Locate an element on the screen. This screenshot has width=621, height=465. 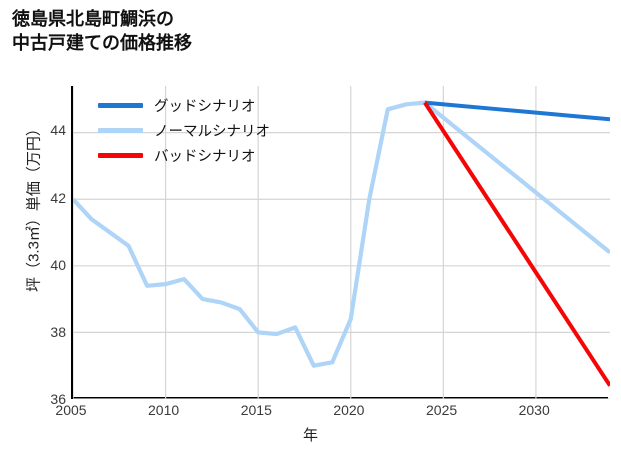
legend-item-normal: ノーマルシナリオ is located at coordinates (213, 130).